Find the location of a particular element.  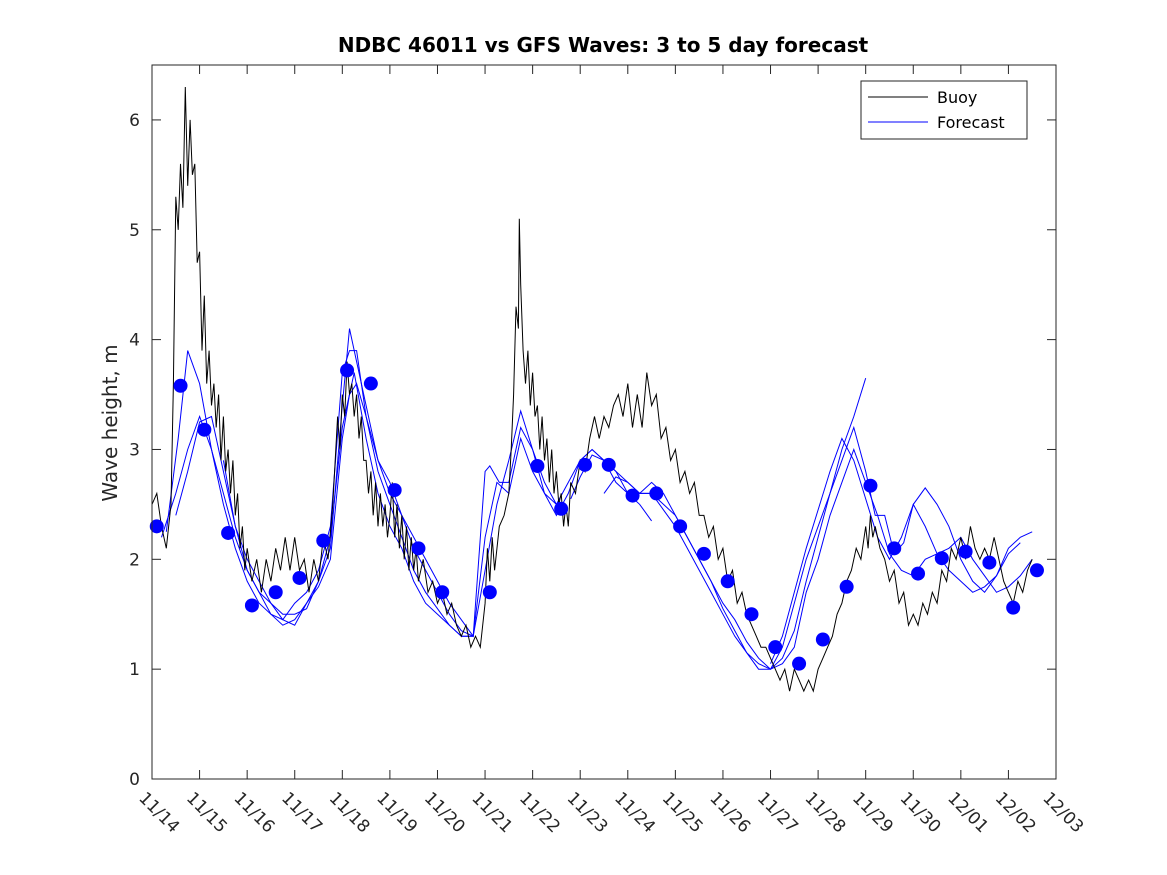

x-tick-label: 11/16 is located at coordinates (254, 812).